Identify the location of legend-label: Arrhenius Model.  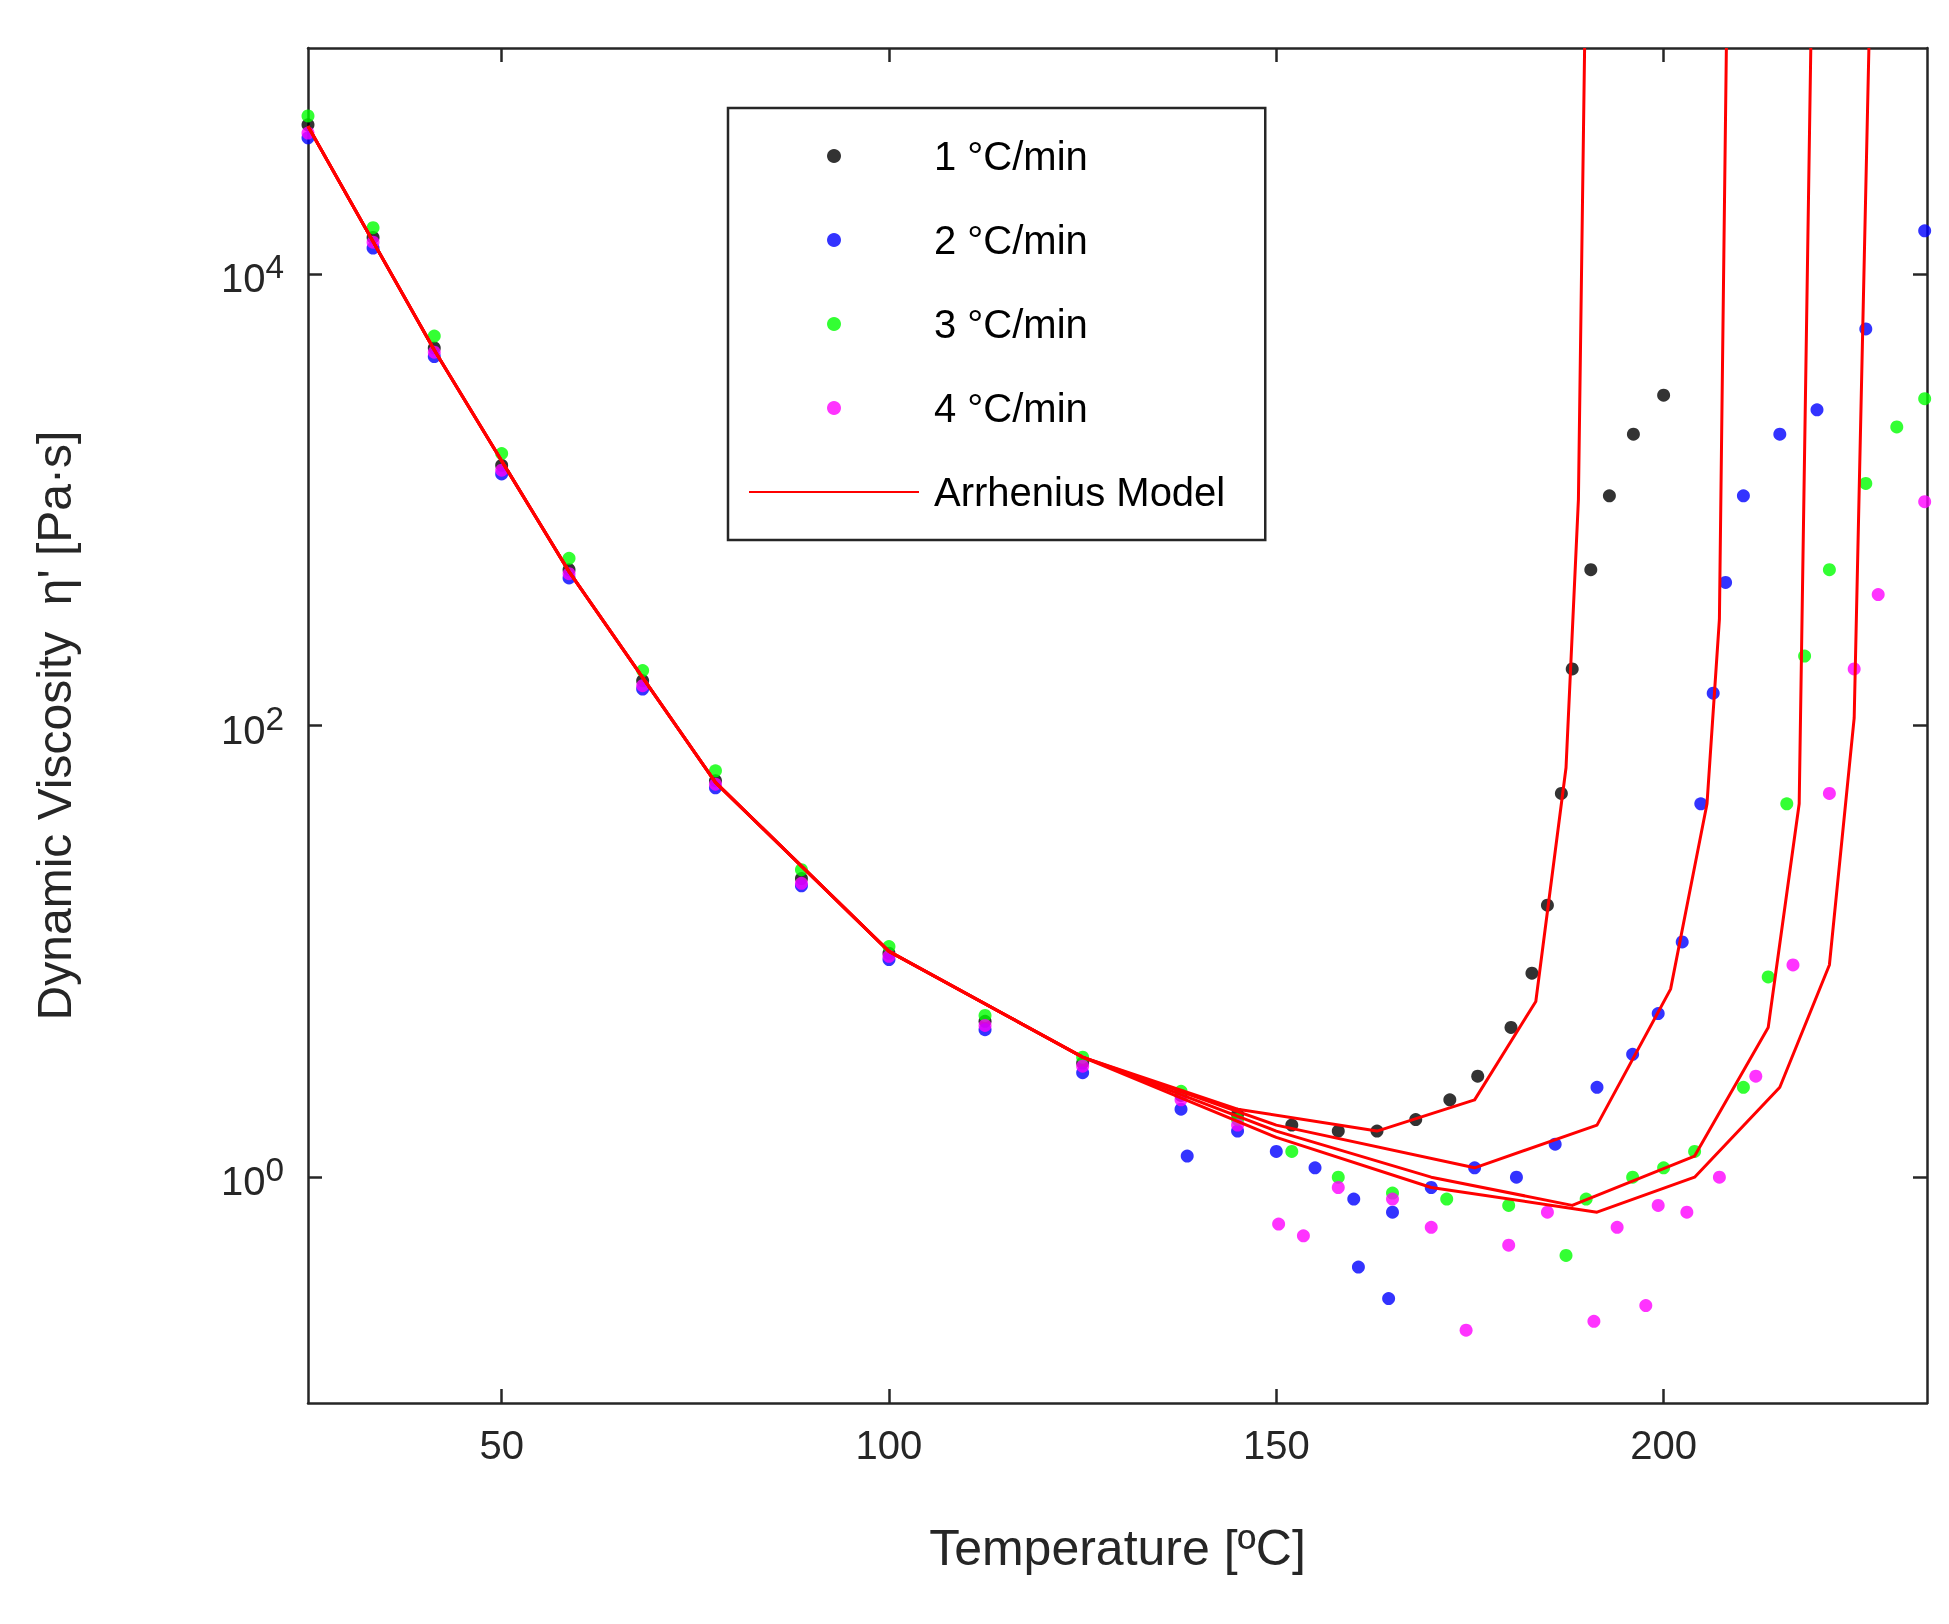
(1080, 492).